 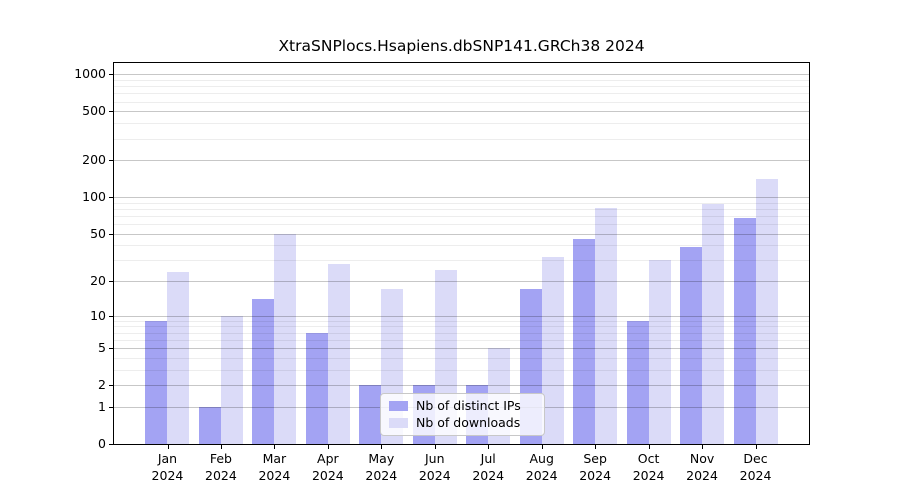 I want to click on legend-label-downloads: Nb of downloads, so click(x=468, y=422).